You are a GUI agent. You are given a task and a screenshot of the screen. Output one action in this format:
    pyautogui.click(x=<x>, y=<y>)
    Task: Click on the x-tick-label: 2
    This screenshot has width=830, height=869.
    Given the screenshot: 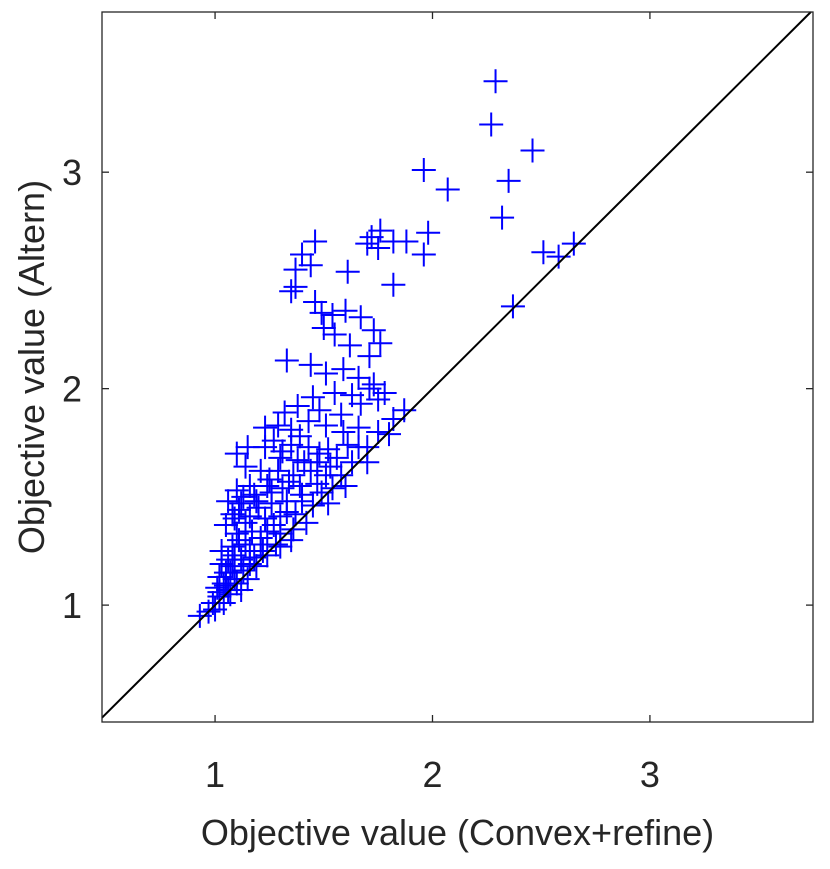 What is the action you would take?
    pyautogui.click(x=432, y=774)
    